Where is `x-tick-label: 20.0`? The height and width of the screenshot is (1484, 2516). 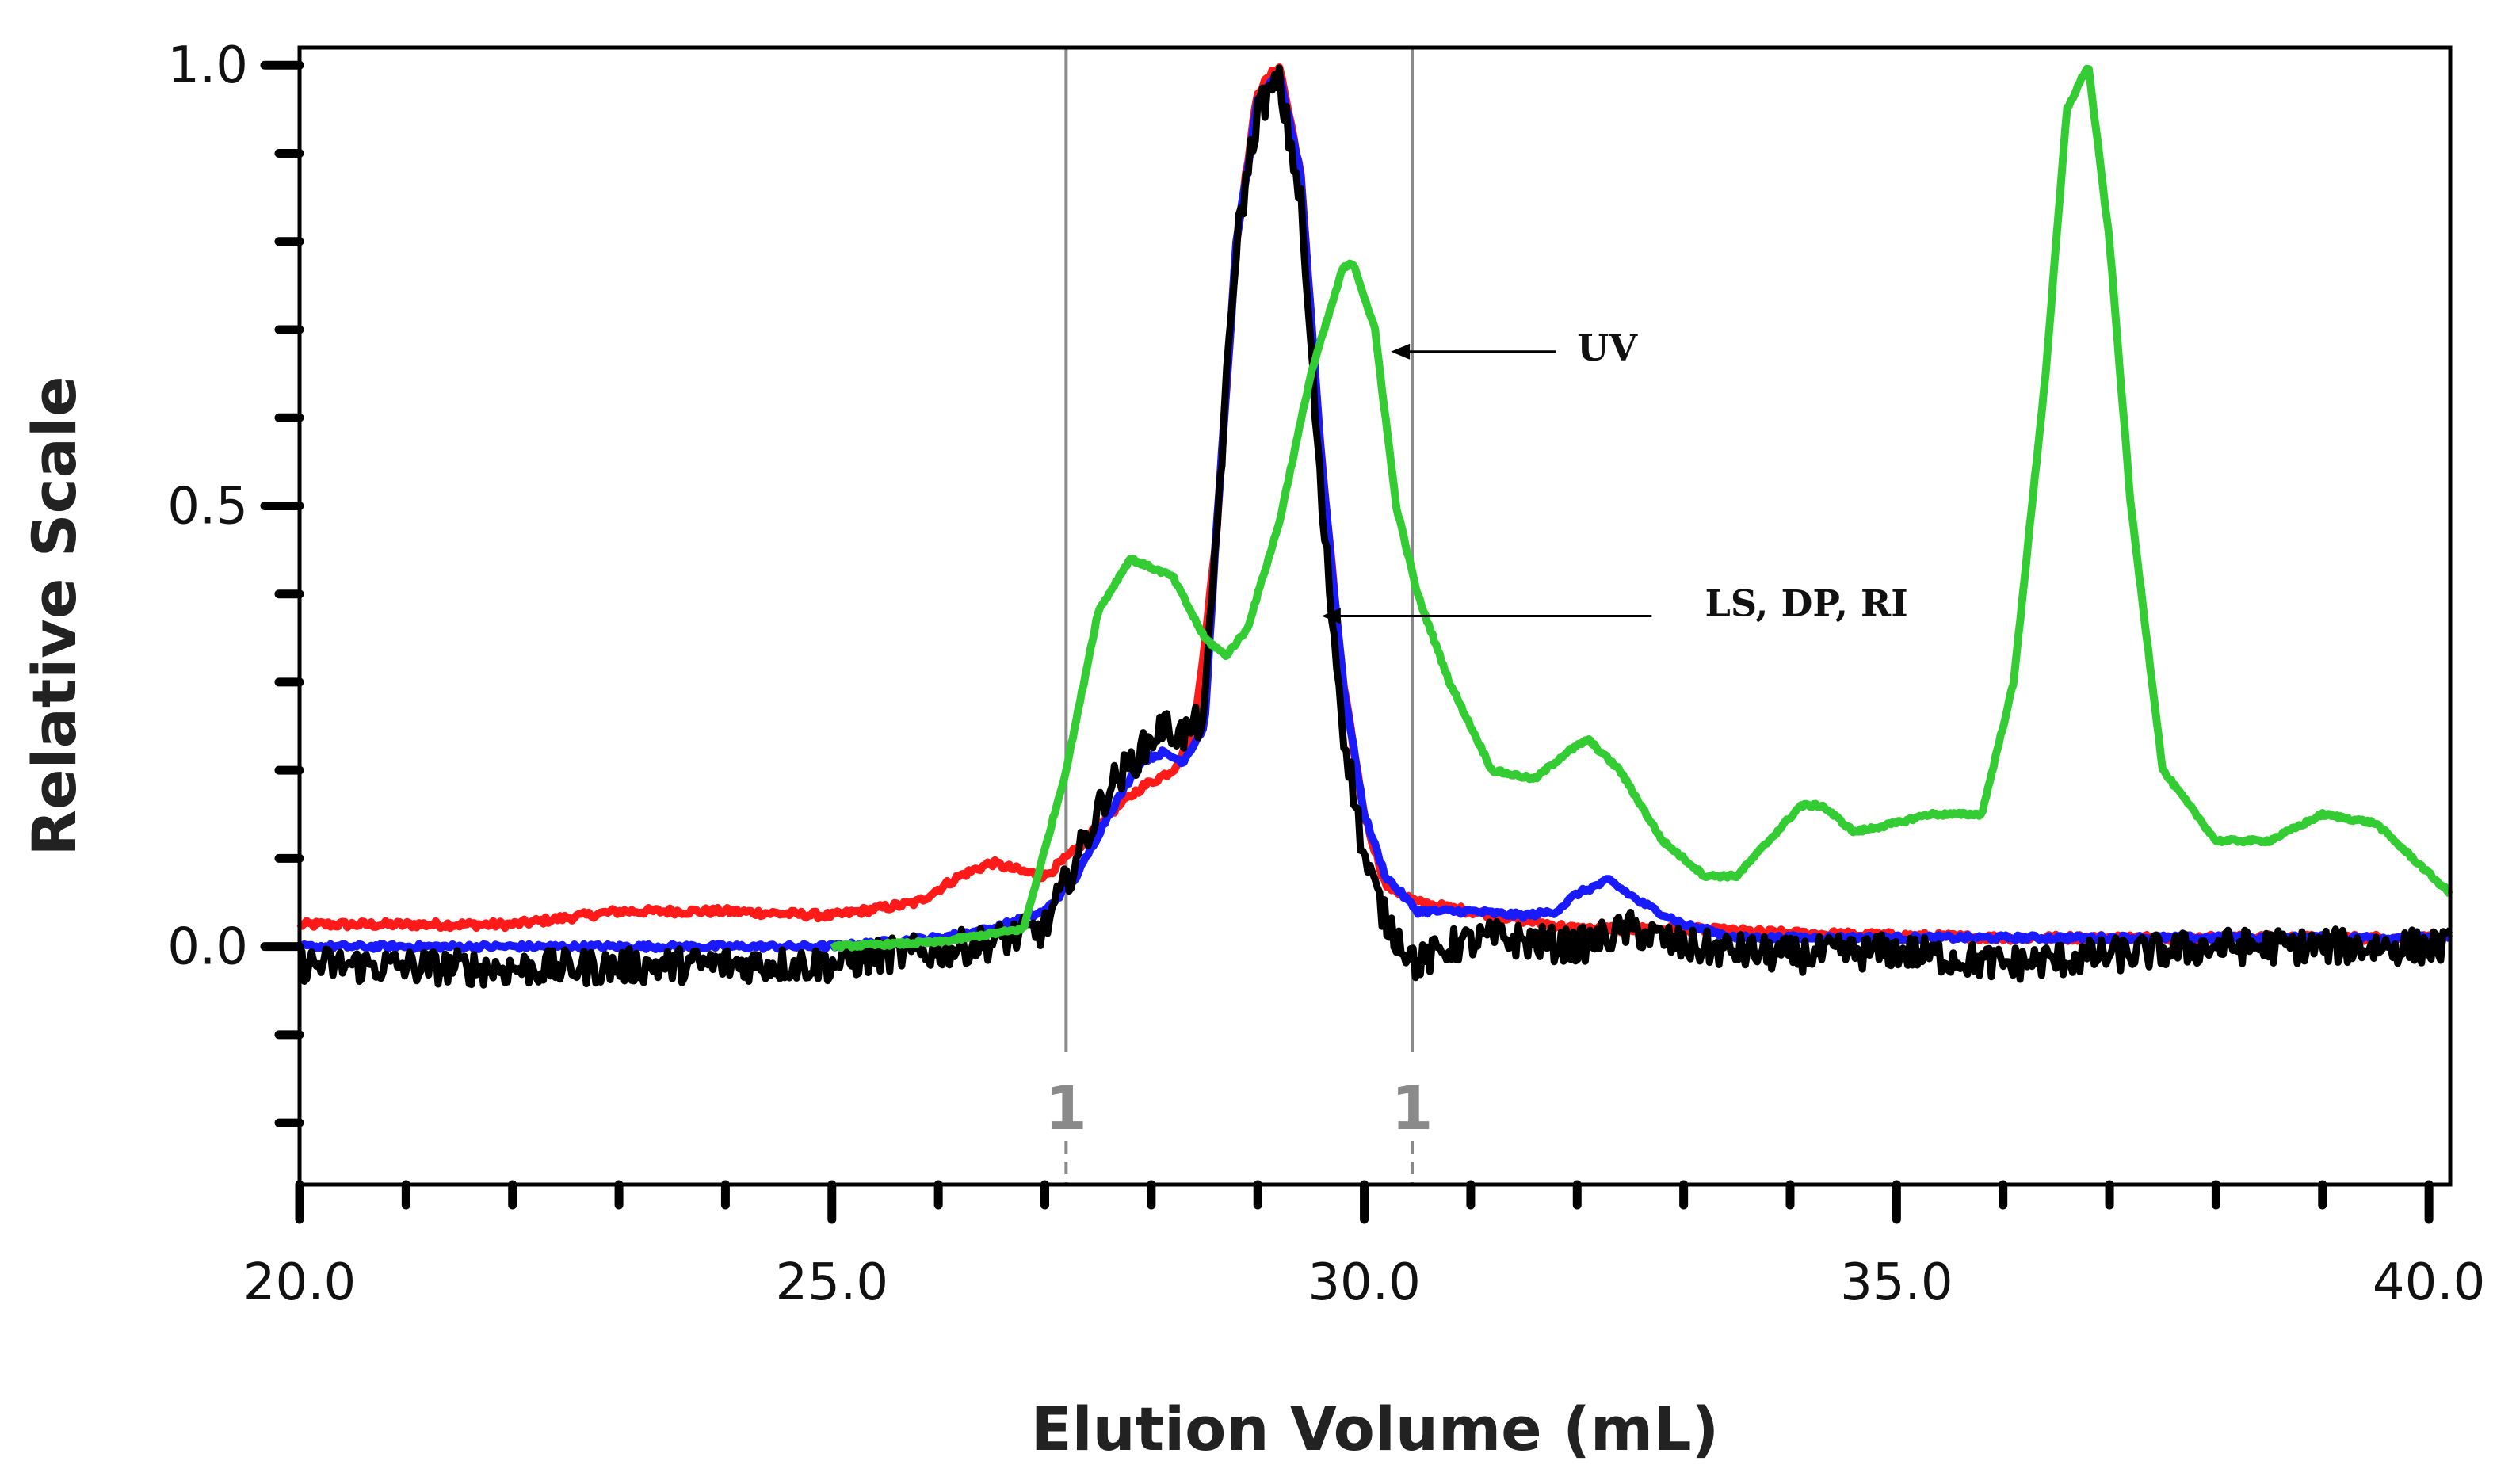
x-tick-label: 20.0 is located at coordinates (300, 1282).